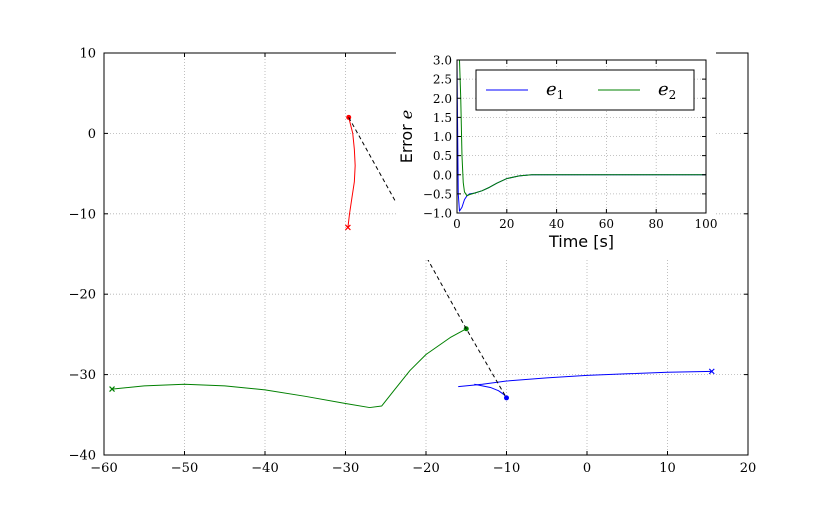 The width and height of the screenshot is (831, 510). What do you see at coordinates (425, 468) in the screenshot?
I see `main-x-tick-label: −20` at bounding box center [425, 468].